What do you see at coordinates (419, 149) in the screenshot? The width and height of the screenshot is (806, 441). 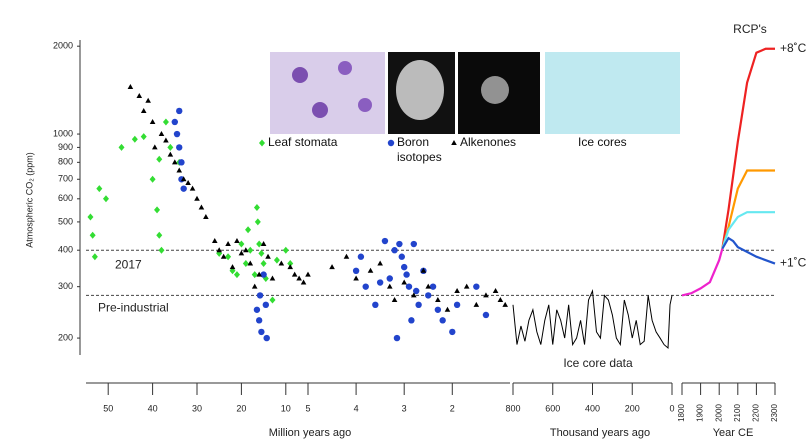 I see `legend-label: Boron isotopes` at bounding box center [419, 149].